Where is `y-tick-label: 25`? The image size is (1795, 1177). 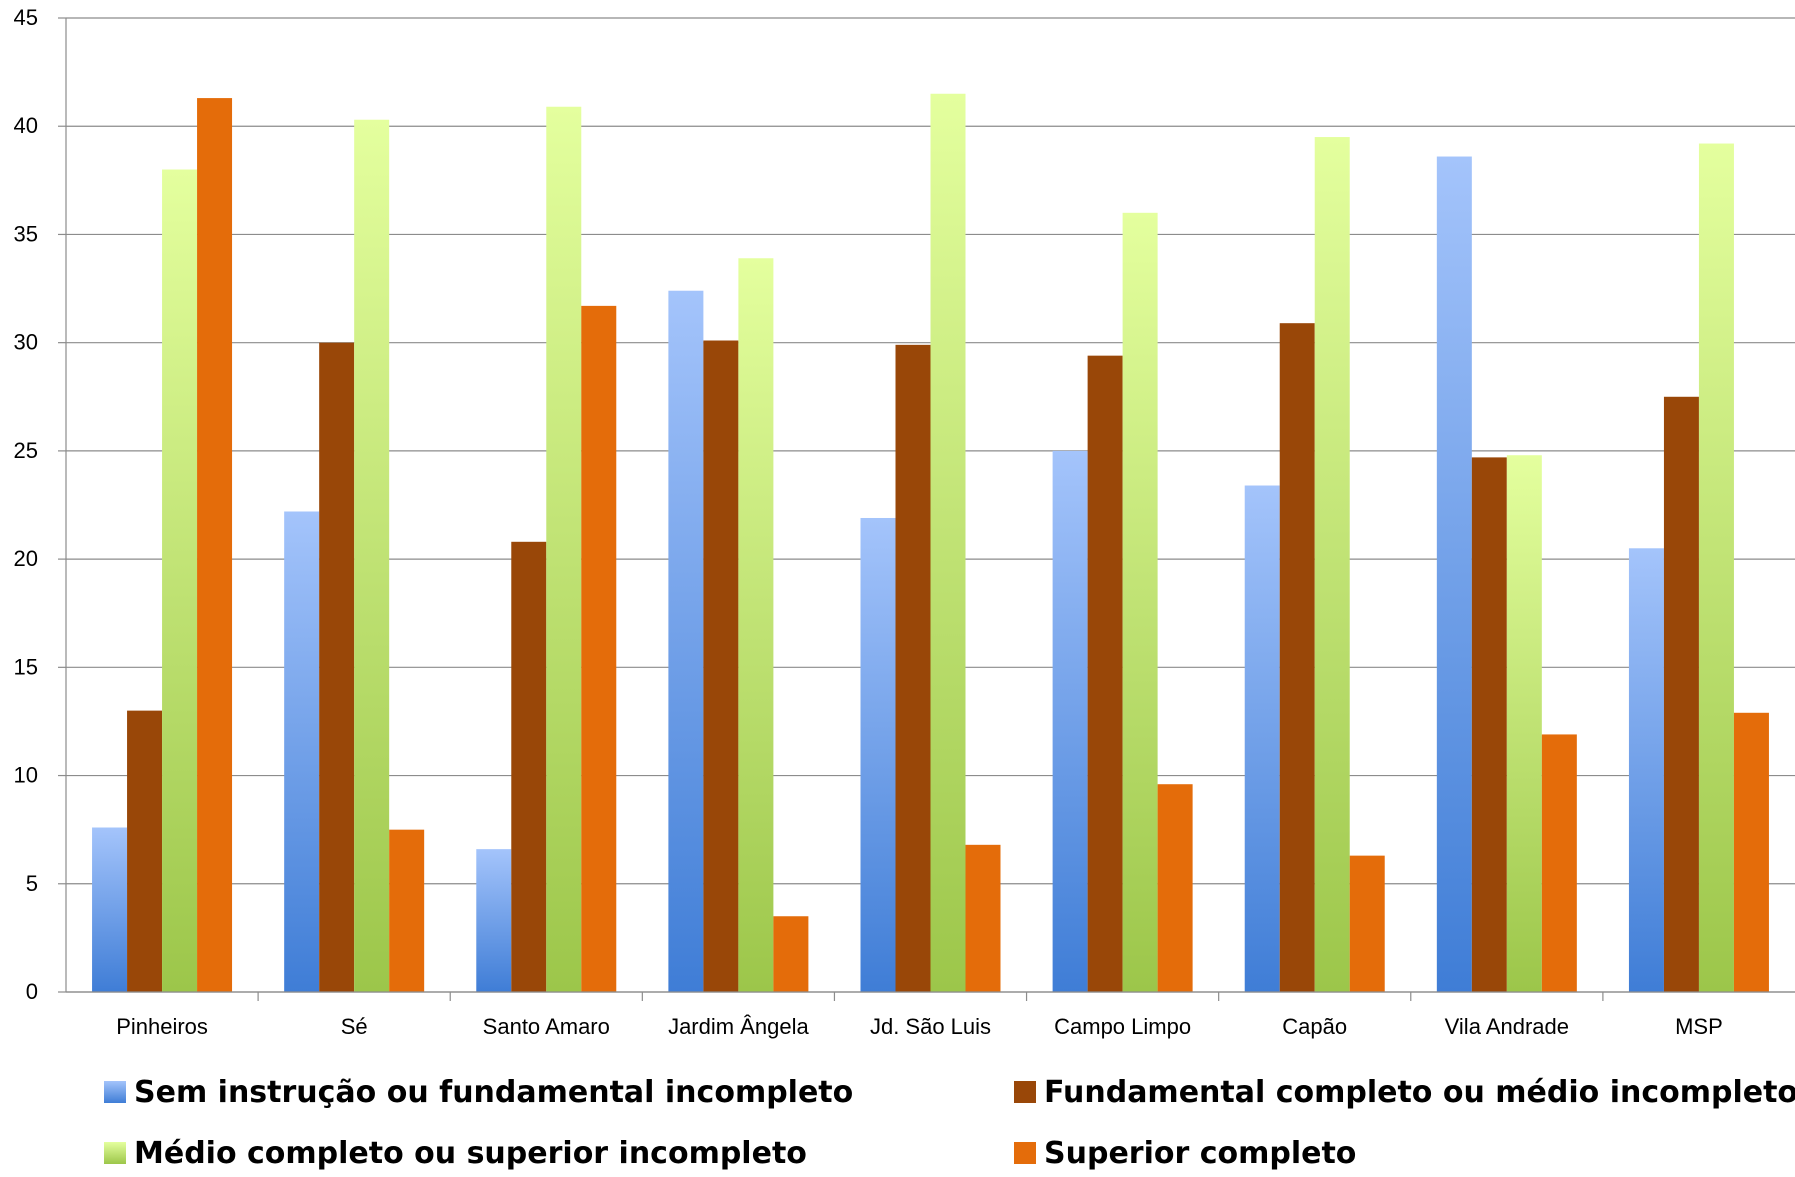
y-tick-label: 25 is located at coordinates (26, 450).